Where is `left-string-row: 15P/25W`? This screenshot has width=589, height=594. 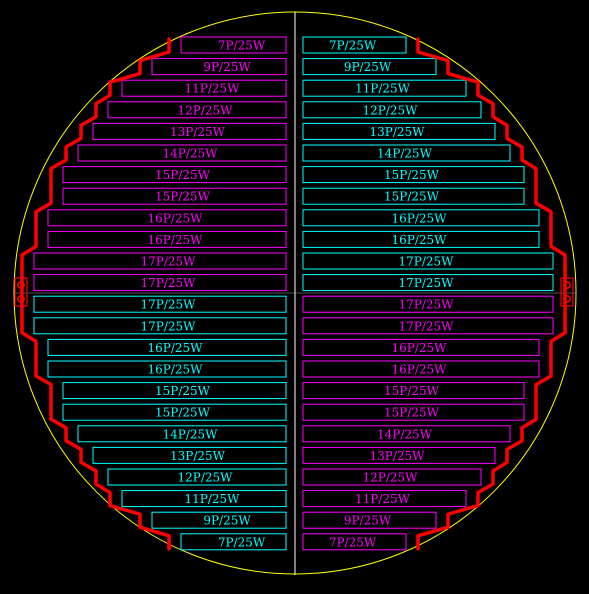
left-string-row: 15P/25W is located at coordinates (174, 196).